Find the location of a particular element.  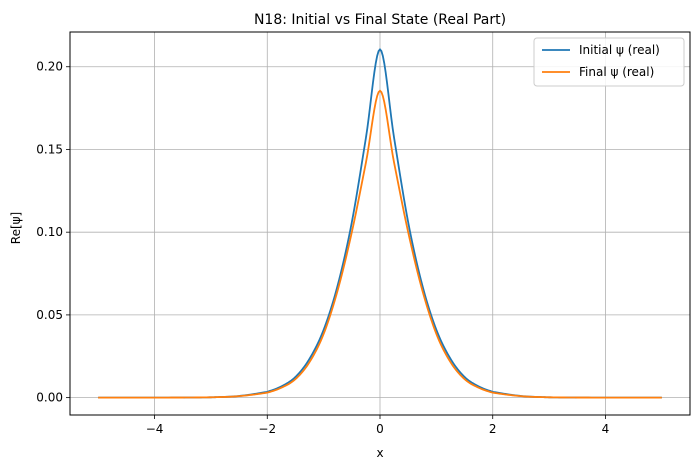

x-tick-label: 4 is located at coordinates (606, 429).